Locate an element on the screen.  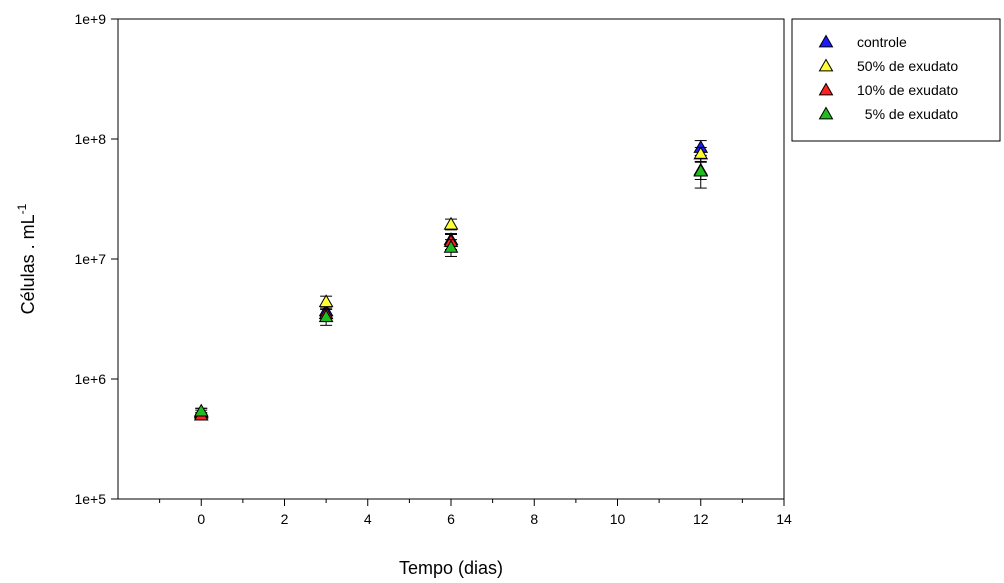
y-tick-label: 1e+6 is located at coordinates (90, 379).